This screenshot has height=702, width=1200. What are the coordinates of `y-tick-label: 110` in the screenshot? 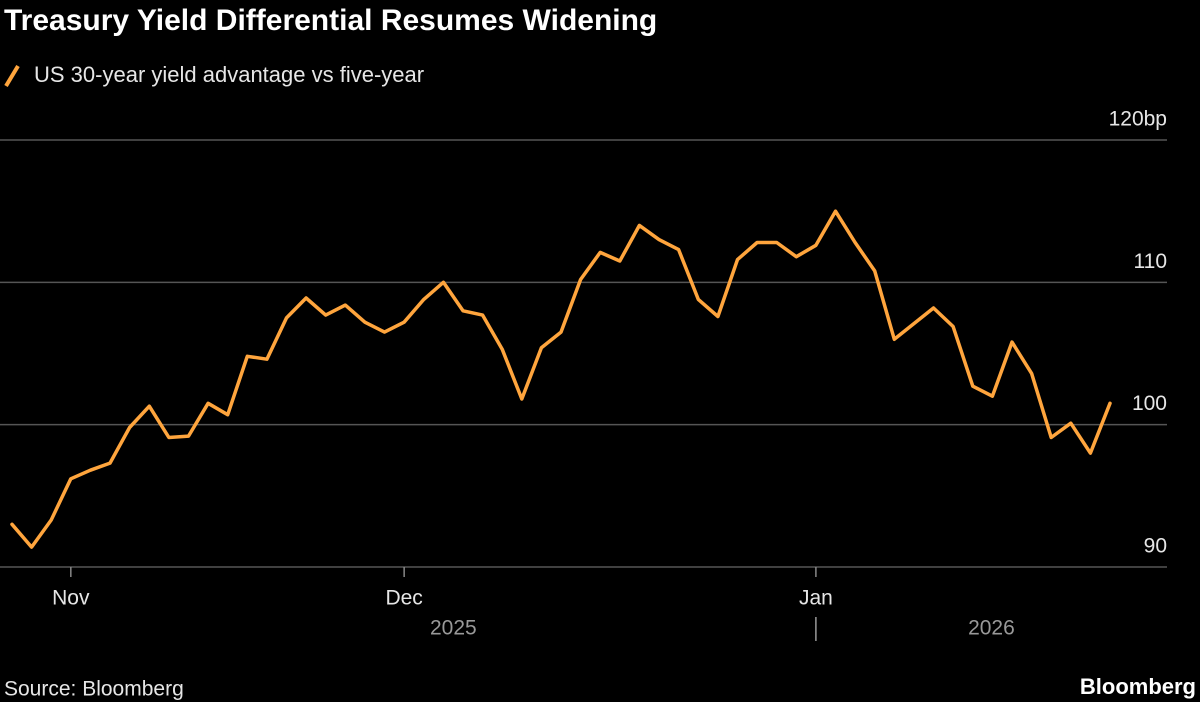 It's located at (1150, 261).